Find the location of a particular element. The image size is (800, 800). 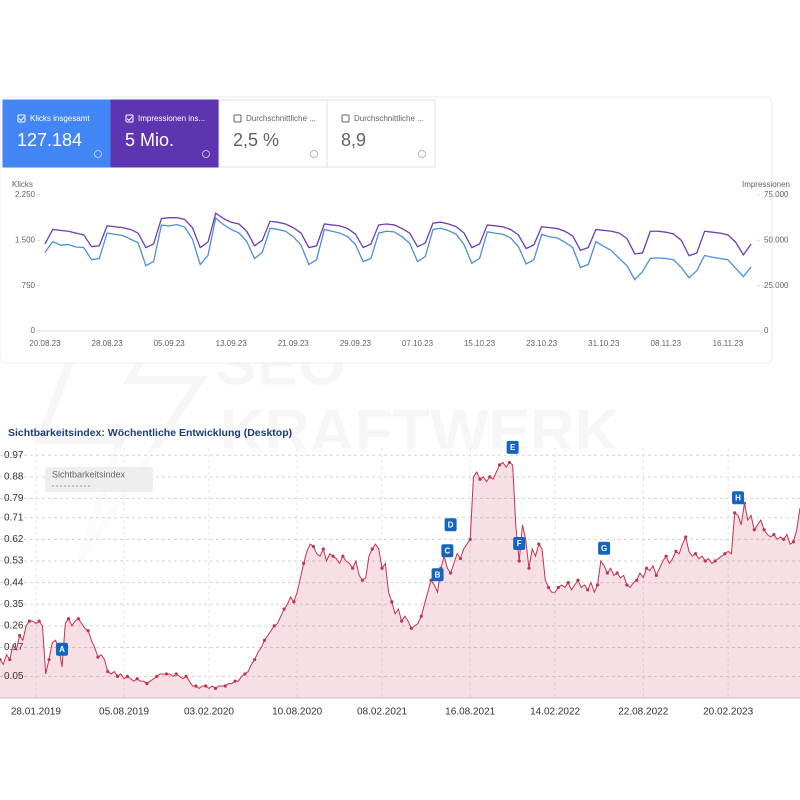

x-tick-label: 05.09.23 is located at coordinates (170, 343).